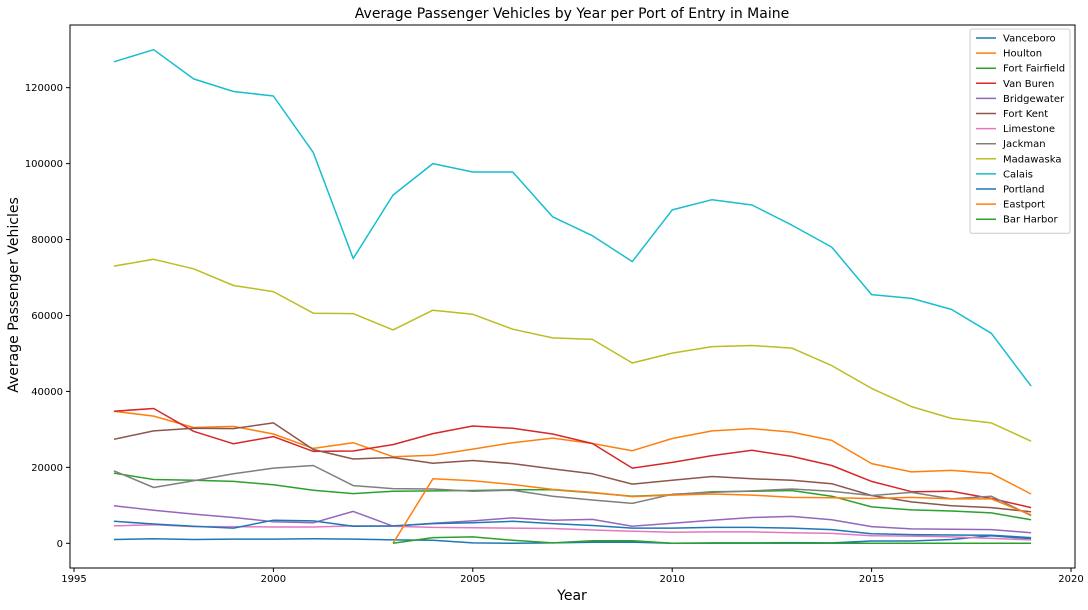  Describe the element at coordinates (1022, 54) in the screenshot. I see `legend-label-houlton: Houlton` at that location.